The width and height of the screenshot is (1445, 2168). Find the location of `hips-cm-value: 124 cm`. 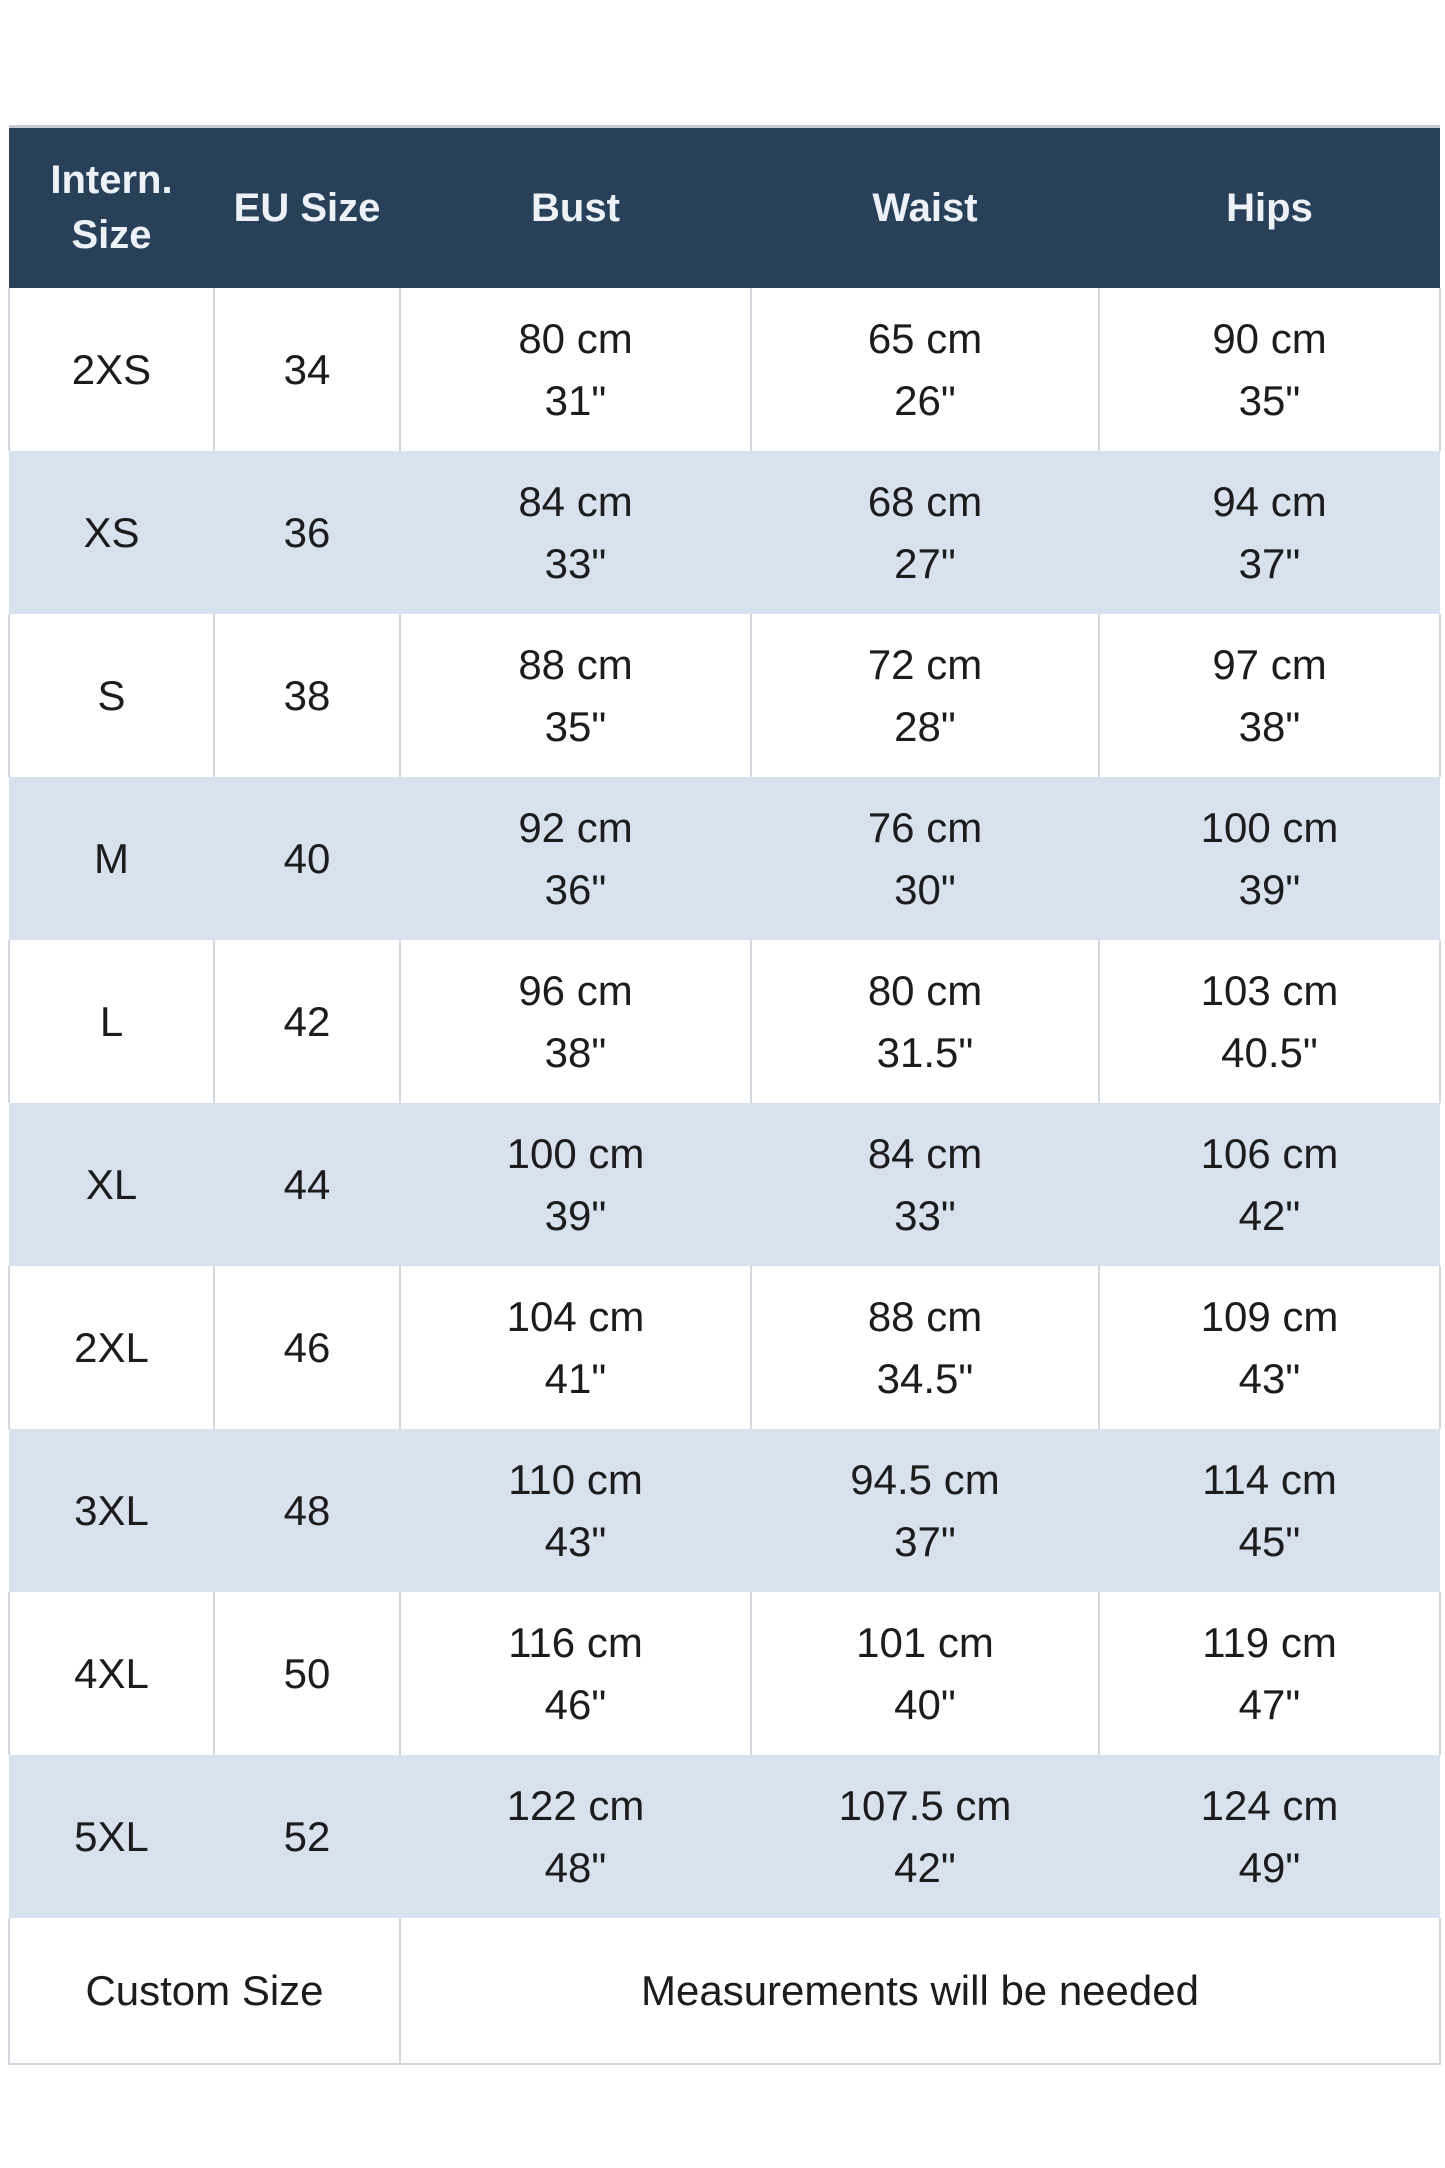

hips-cm-value: 124 cm is located at coordinates (1269, 1805).